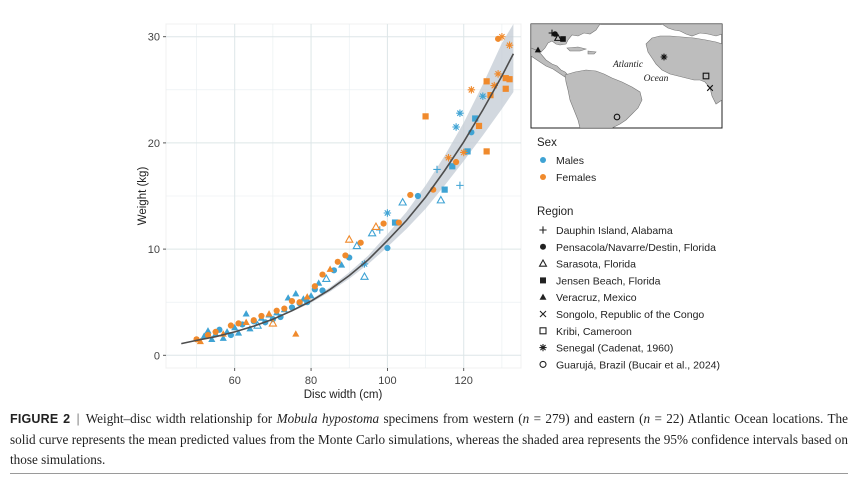  Describe the element at coordinates (596, 298) in the screenshot. I see `legend-region-label: Veracruz, Mexico` at that location.